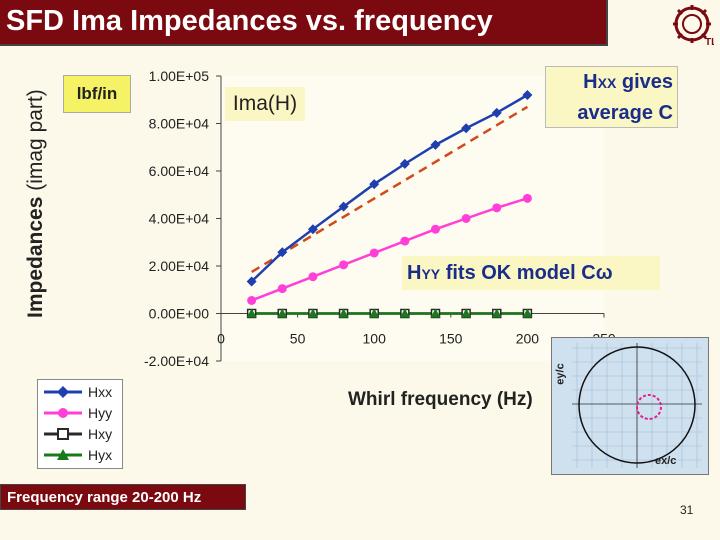 The image size is (720, 540). Describe the element at coordinates (687, 510) in the screenshot. I see `page-number: 31` at that location.